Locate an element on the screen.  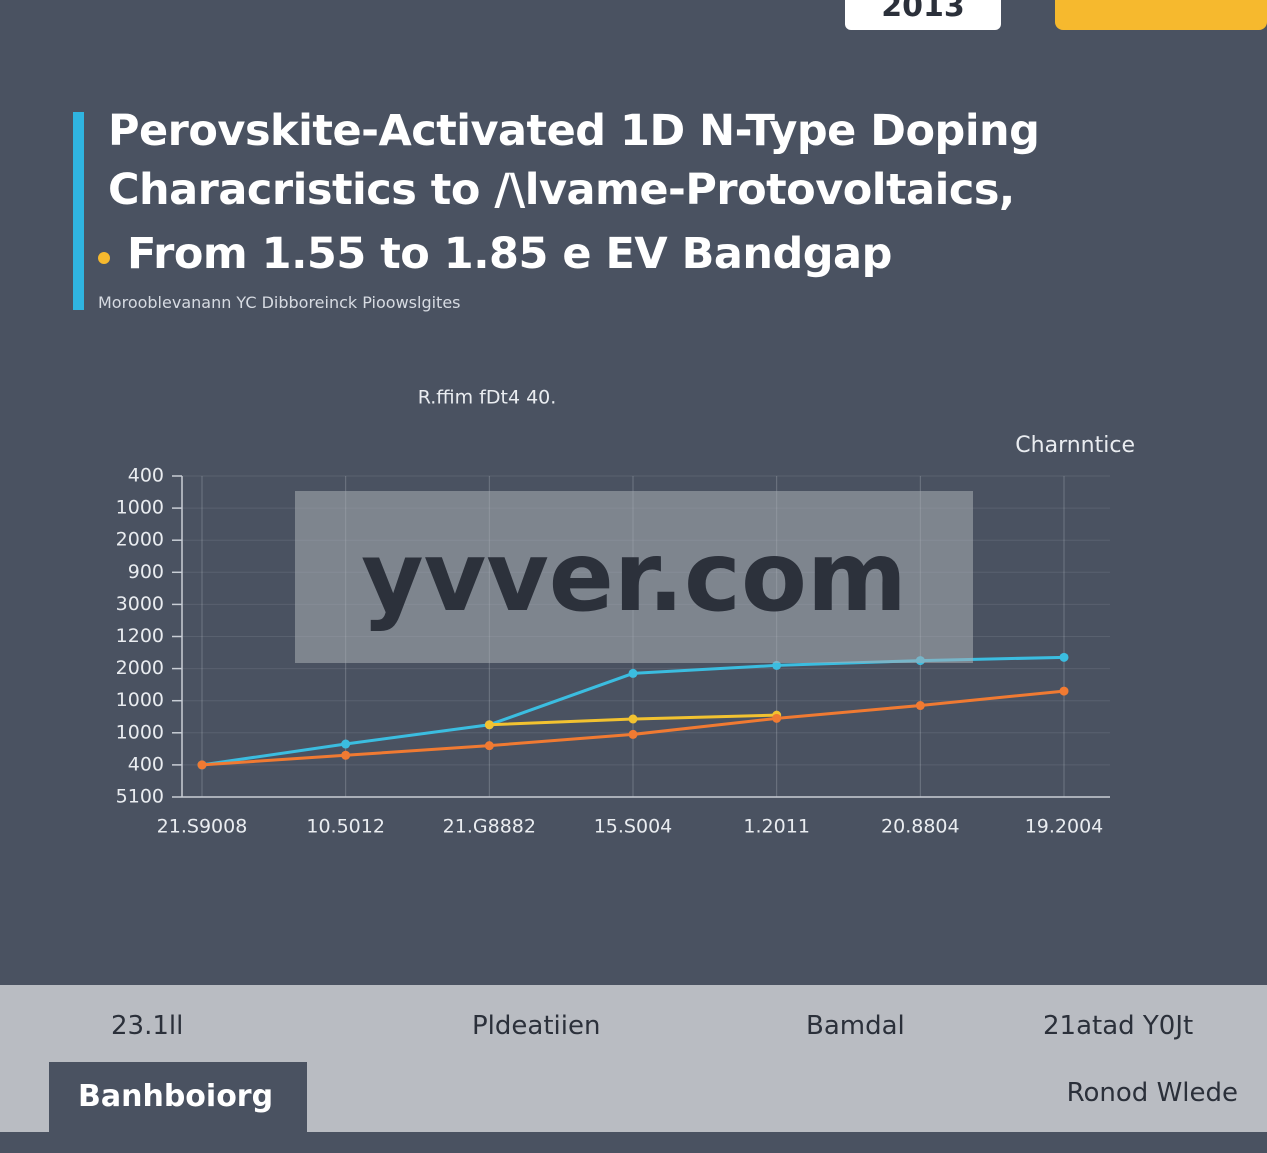
badge-text: 2013 is located at coordinates (923, 12).